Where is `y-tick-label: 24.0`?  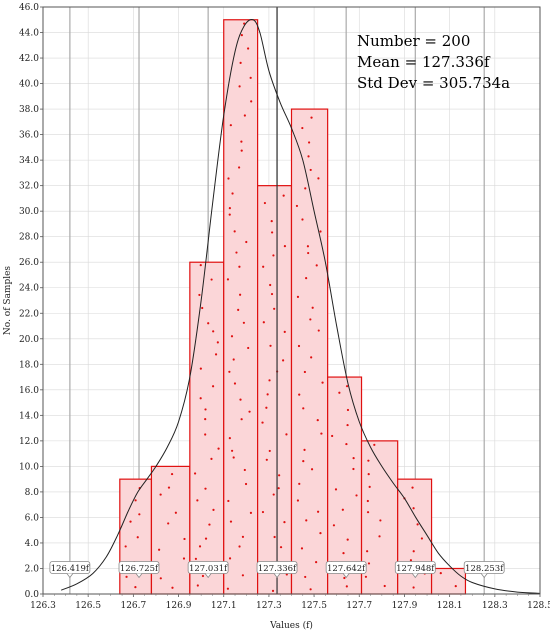 y-tick-label: 24.0 is located at coordinates (29, 289).